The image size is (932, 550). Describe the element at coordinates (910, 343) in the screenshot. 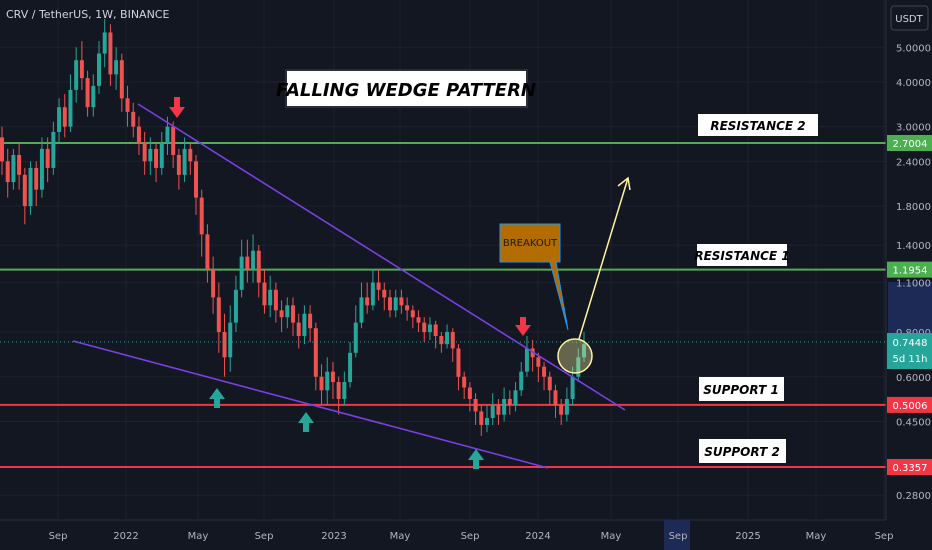

I see `current-price-value: 0.7448` at that location.